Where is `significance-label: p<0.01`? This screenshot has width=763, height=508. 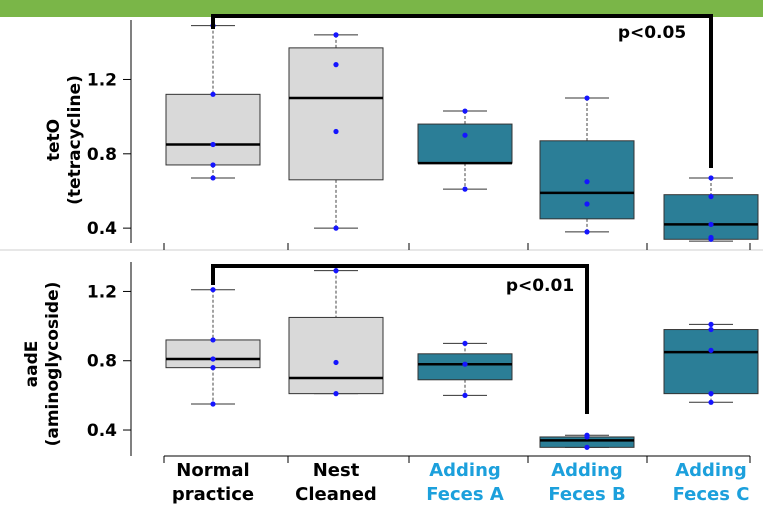 significance-label: p<0.01 is located at coordinates (540, 286).